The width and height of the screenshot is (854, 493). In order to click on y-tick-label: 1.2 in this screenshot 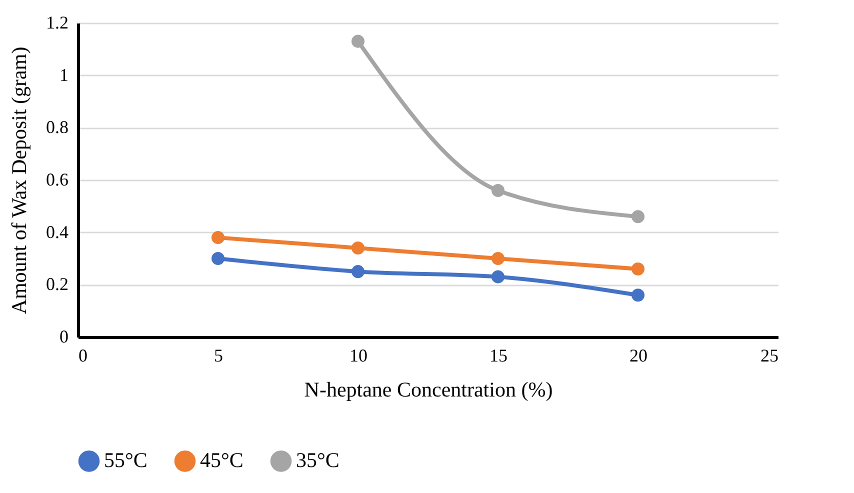, I will do `click(57, 22)`.